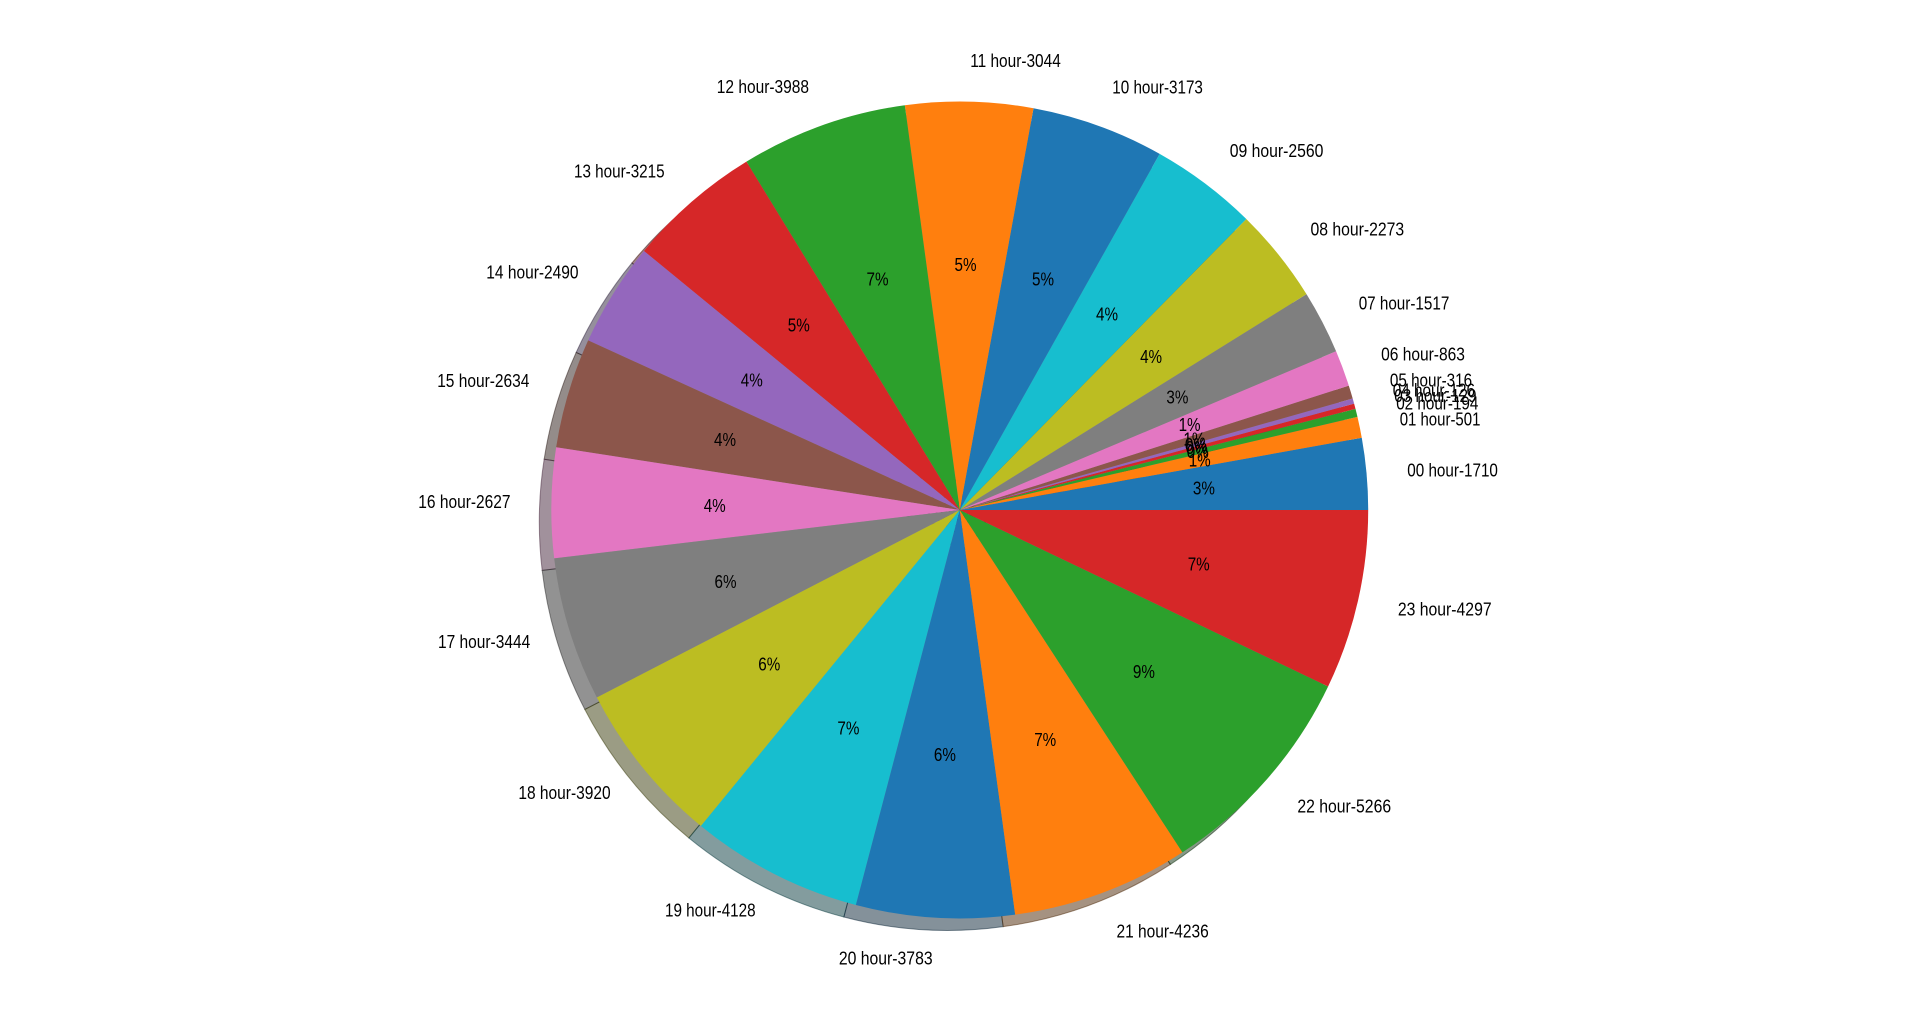  Describe the element at coordinates (1163, 931) in the screenshot. I see `svg-text: 21 hour-4236` at that location.